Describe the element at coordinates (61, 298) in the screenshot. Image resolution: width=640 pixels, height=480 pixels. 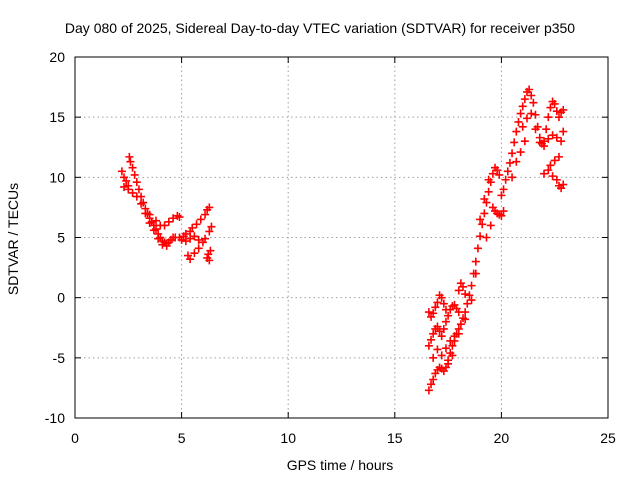
I see `y-tick-label: 0` at that location.